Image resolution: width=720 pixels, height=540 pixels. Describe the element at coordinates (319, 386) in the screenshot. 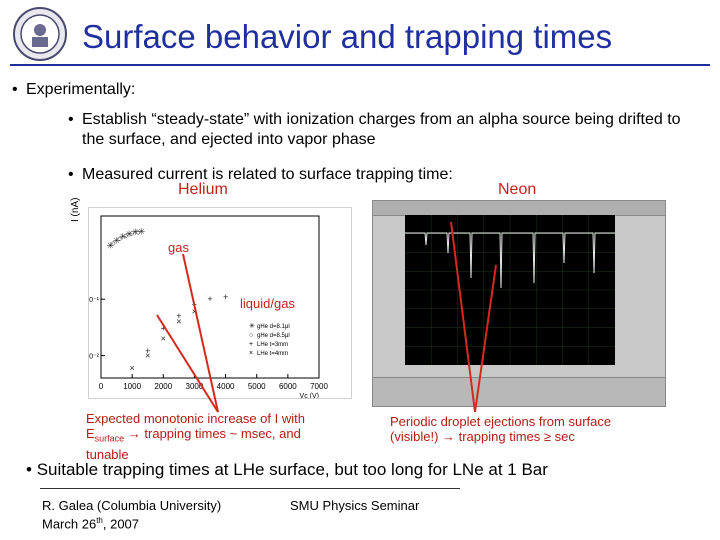

I see `x-tick-label: 7000` at that location.